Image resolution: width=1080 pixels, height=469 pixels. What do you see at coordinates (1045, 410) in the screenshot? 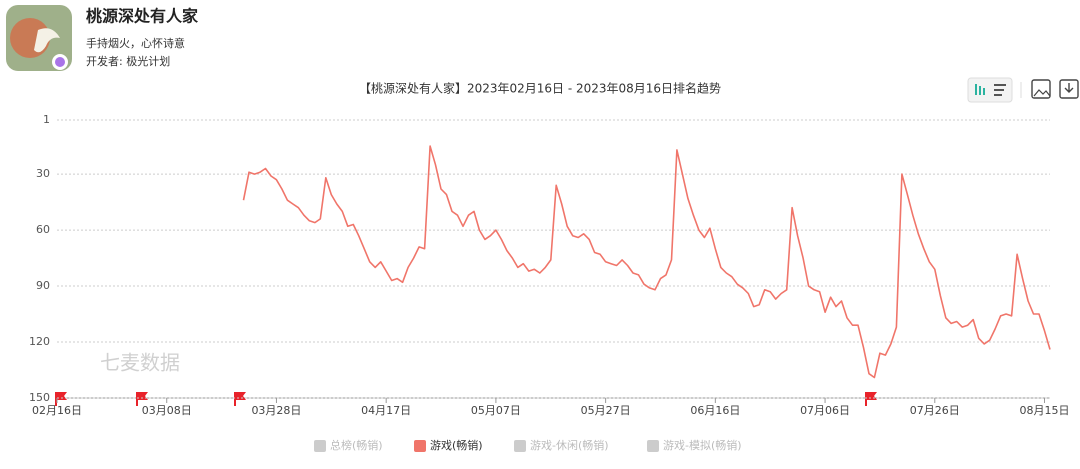
I see `x-tick-label: 08月15日` at bounding box center [1045, 410].